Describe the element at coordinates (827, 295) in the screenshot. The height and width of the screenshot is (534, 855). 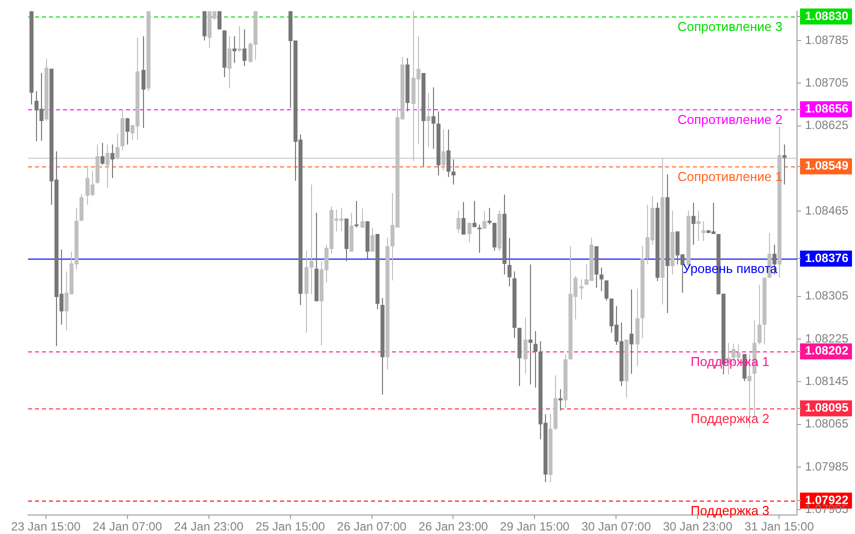
I see `y-tick-label: 1.08305` at that location.